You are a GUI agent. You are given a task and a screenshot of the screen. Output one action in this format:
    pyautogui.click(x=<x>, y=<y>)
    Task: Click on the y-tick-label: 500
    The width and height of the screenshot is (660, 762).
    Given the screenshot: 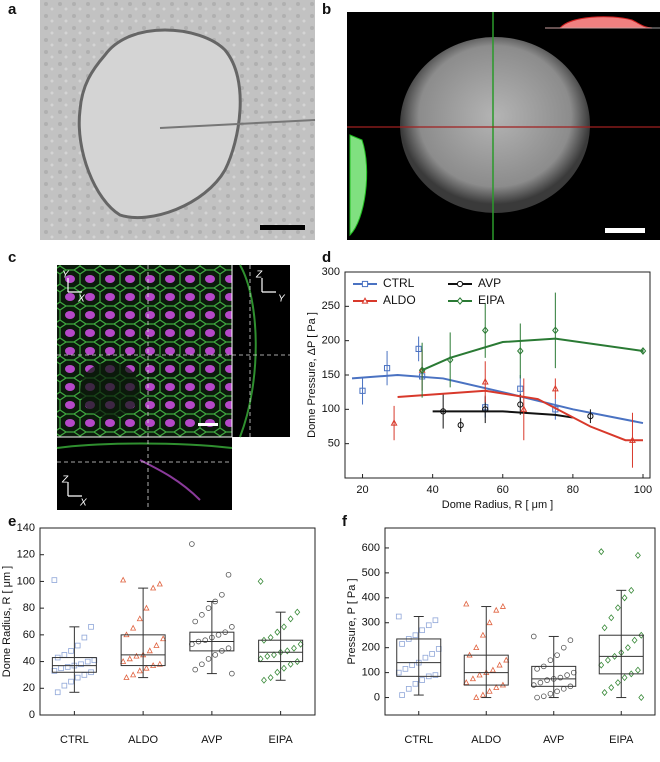 What is the action you would take?
    pyautogui.click(x=371, y=573)
    